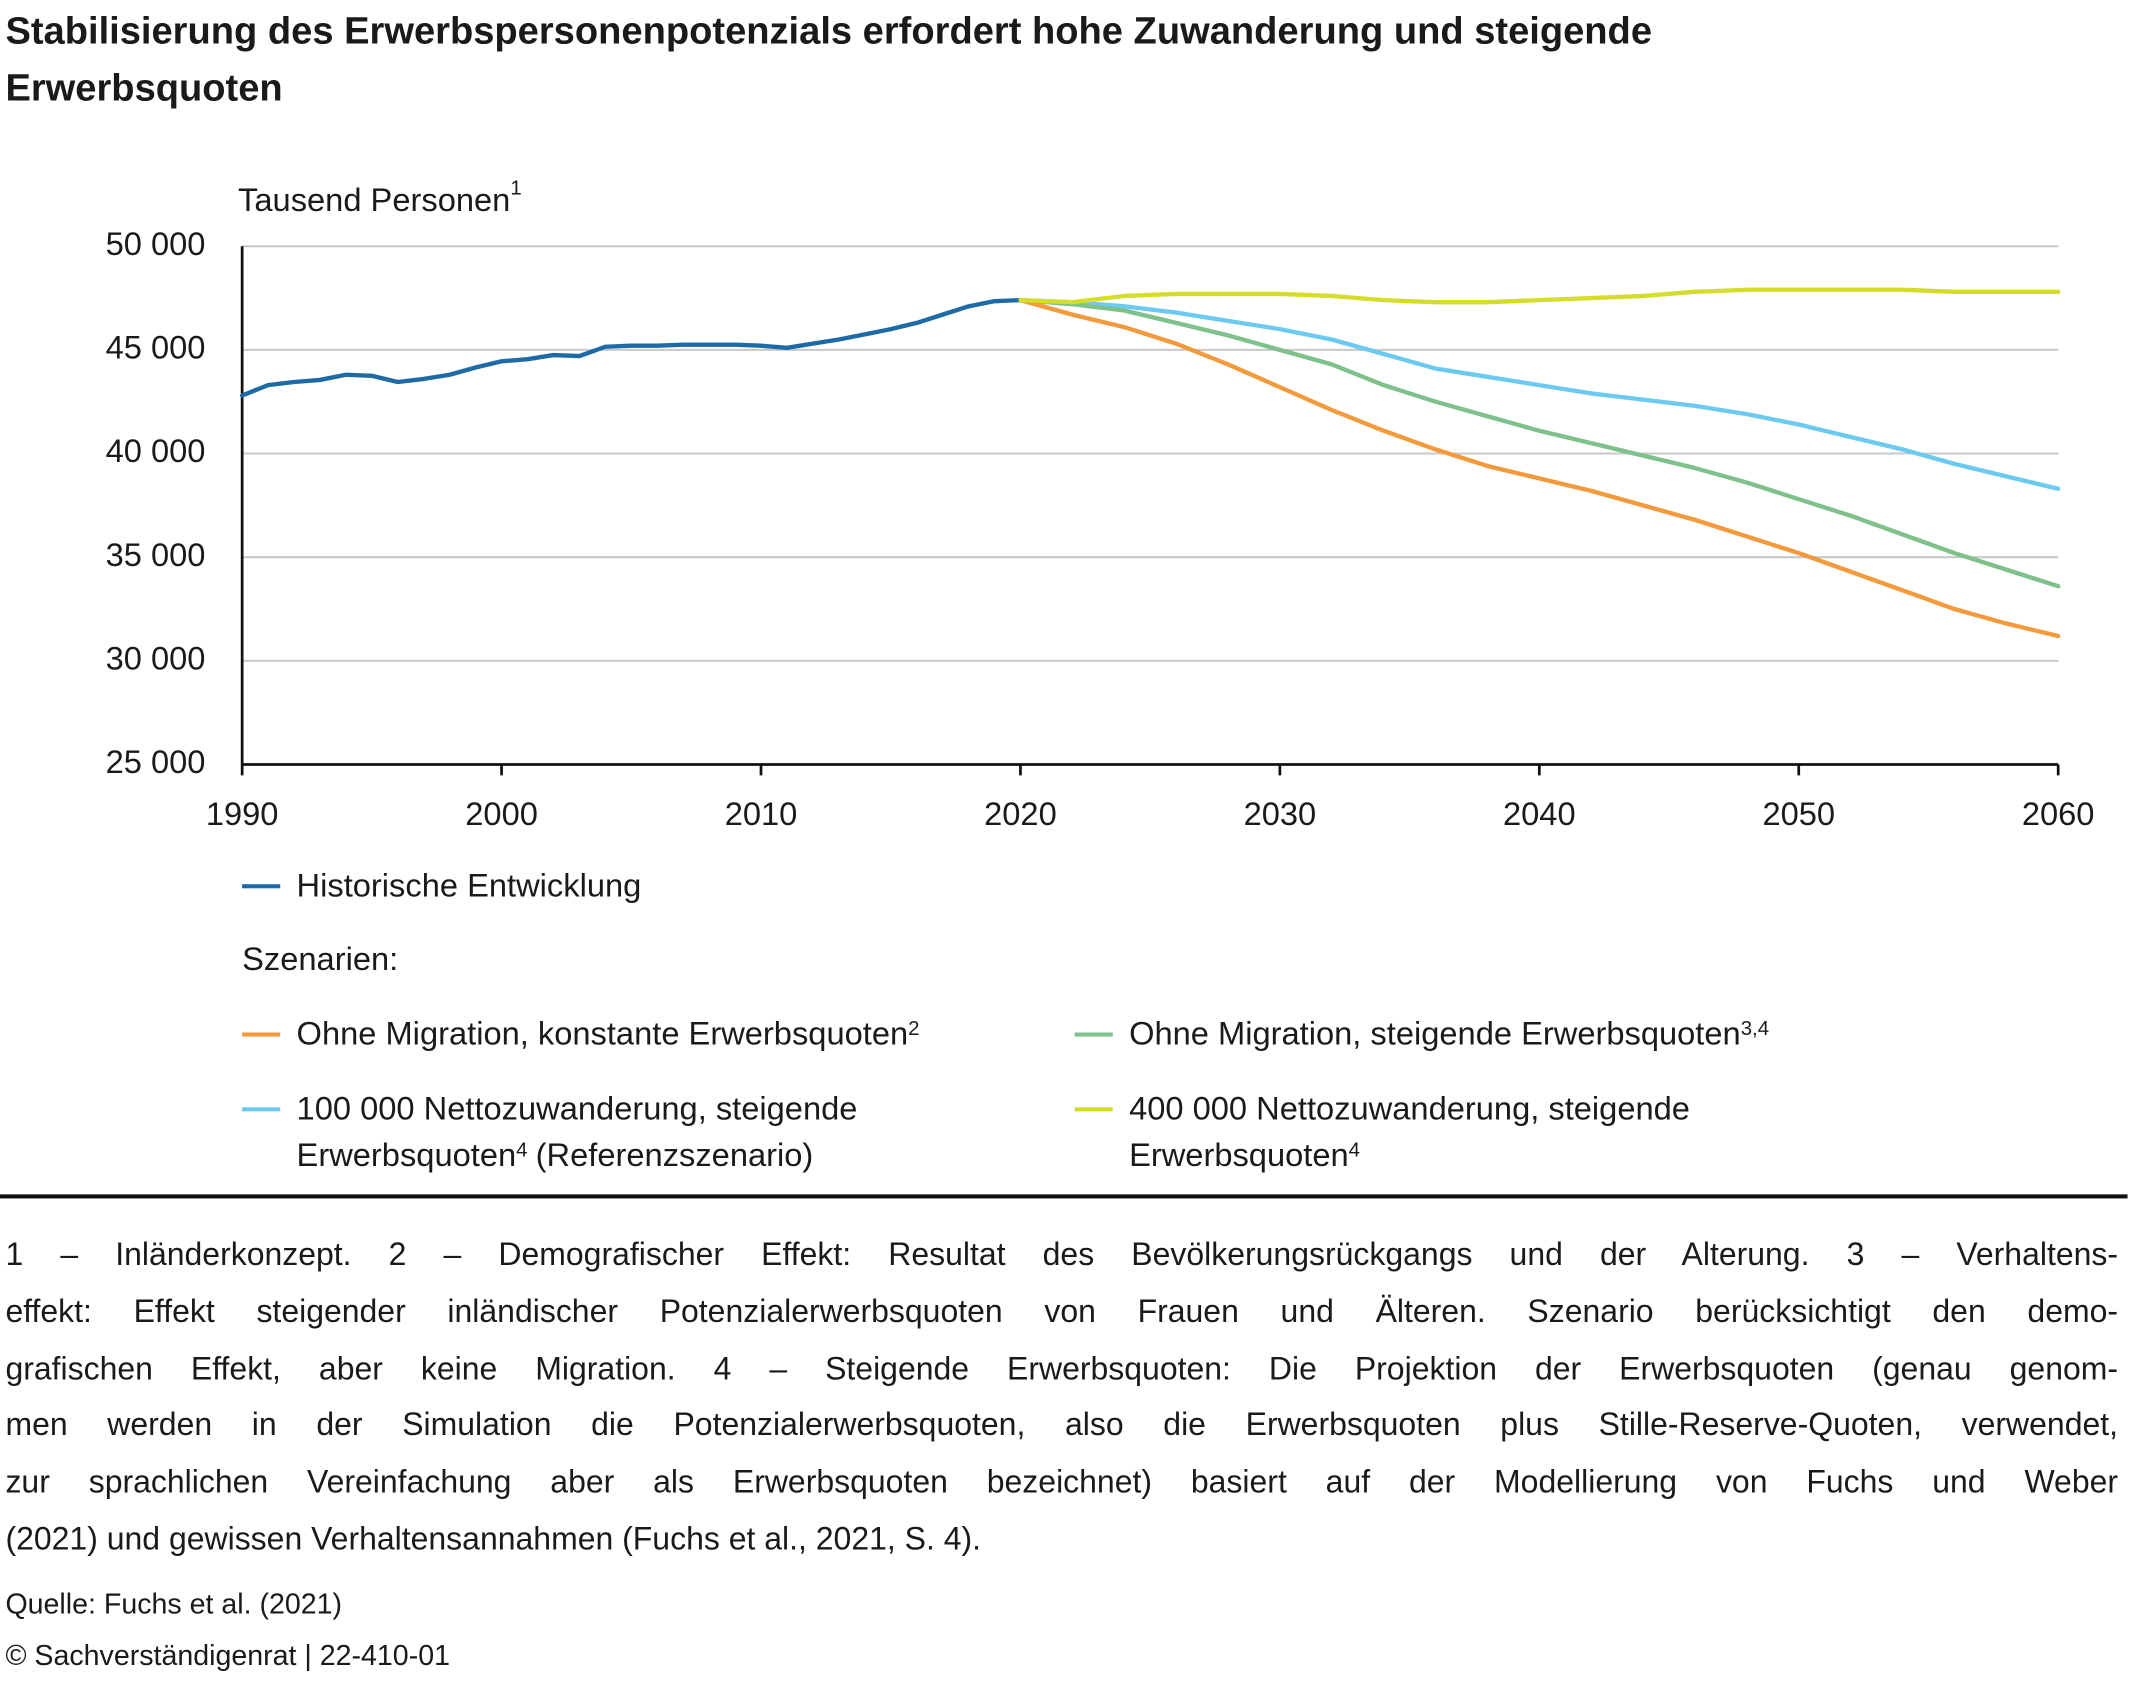  What do you see at coordinates (374, 201) in the screenshot?
I see `y-axis-title: Tausend Personen` at bounding box center [374, 201].